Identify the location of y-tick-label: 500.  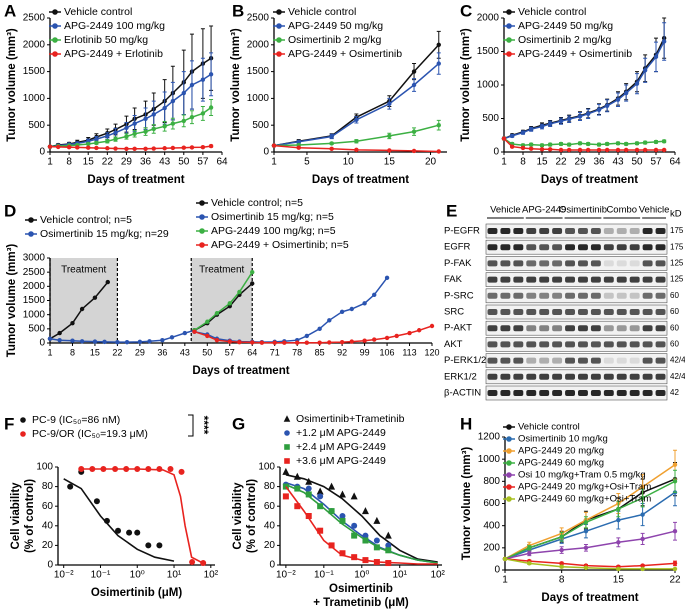
(36, 328).